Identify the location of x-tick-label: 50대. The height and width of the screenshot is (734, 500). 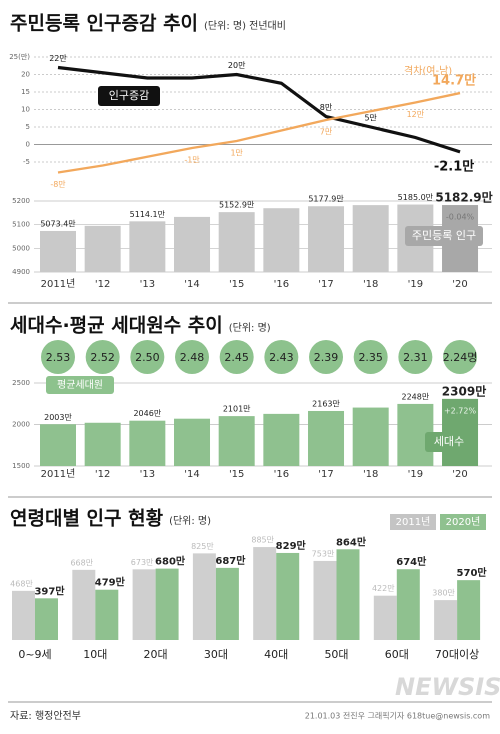
(336, 654).